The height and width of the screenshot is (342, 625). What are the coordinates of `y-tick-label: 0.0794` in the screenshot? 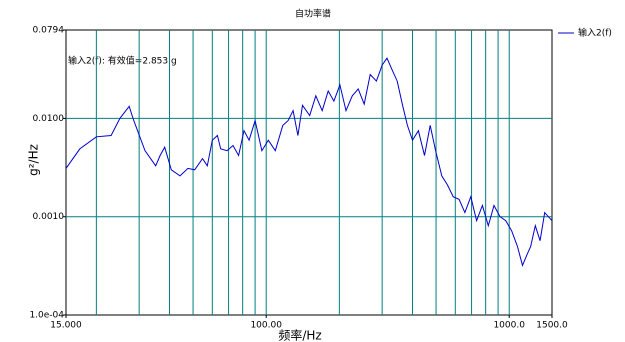 It's located at (49, 31).